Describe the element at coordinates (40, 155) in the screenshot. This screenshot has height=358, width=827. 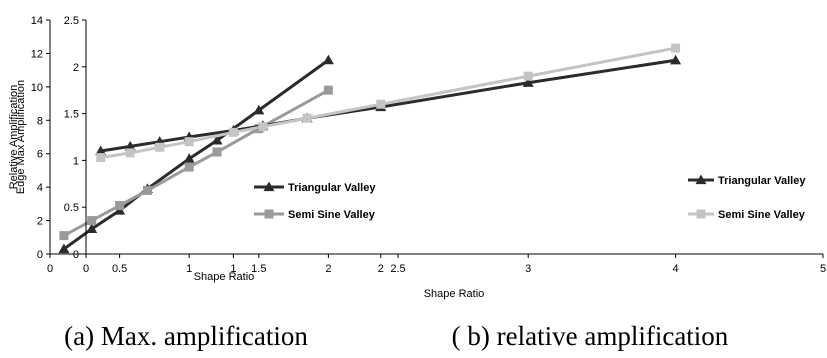
I see `y-tick-label: 6` at that location.